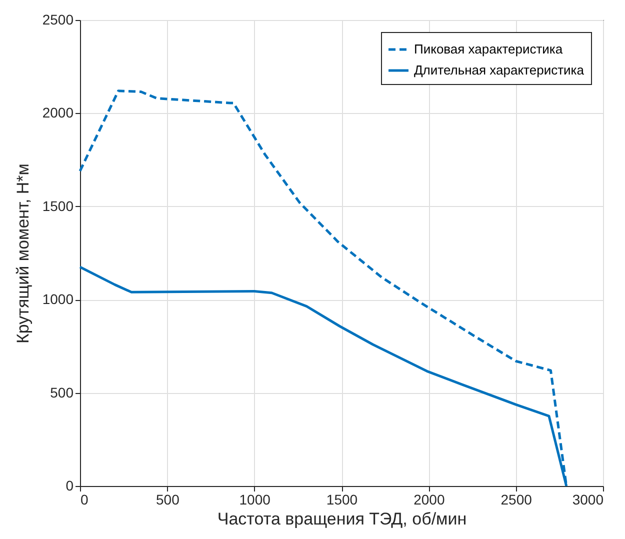 This screenshot has width=625, height=539. What do you see at coordinates (22, 254) in the screenshot?
I see `y-axis-title: Крутящий момент, Н*м` at bounding box center [22, 254].